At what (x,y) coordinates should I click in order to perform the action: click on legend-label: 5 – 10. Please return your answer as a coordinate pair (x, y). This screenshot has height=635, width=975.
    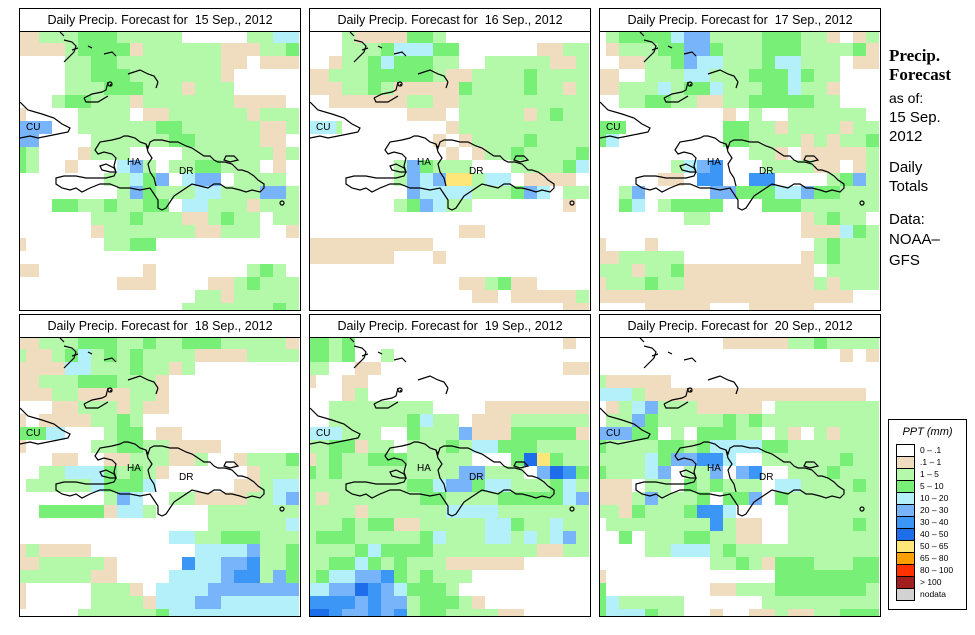
    Looking at the image, I should click on (932, 486).